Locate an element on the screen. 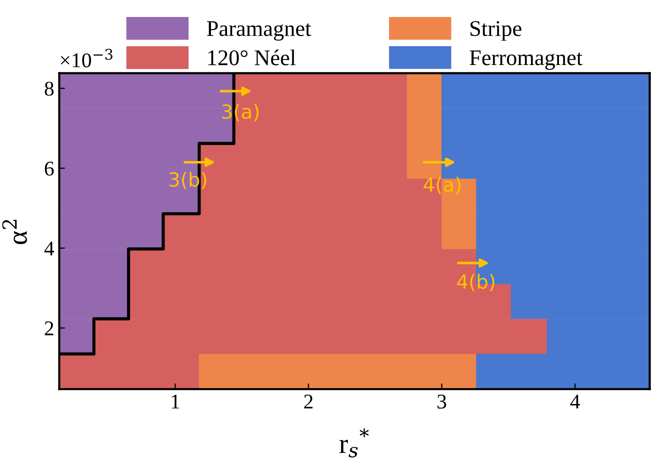  legend-label: 120° Néel is located at coordinates (252, 58).